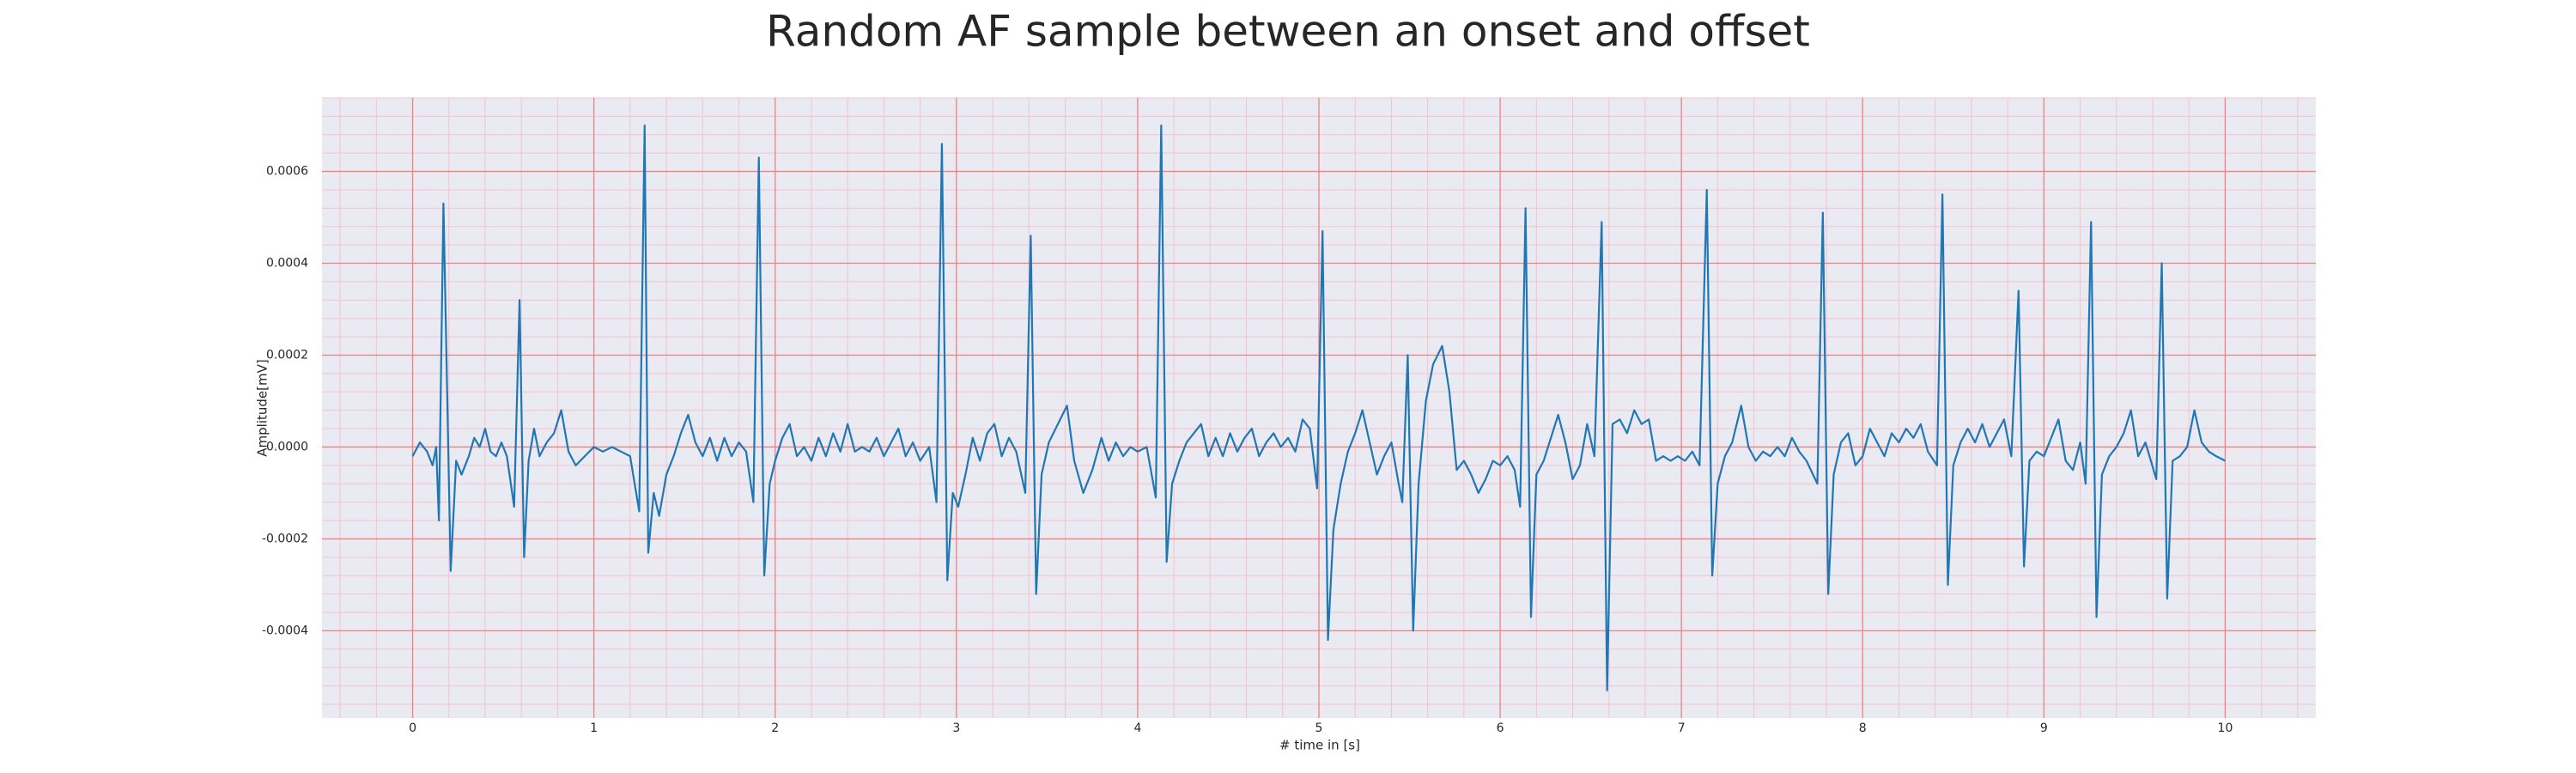 This screenshot has width=2576, height=773. Describe the element at coordinates (2225, 728) in the screenshot. I see `x-tick-label: 10` at that location.